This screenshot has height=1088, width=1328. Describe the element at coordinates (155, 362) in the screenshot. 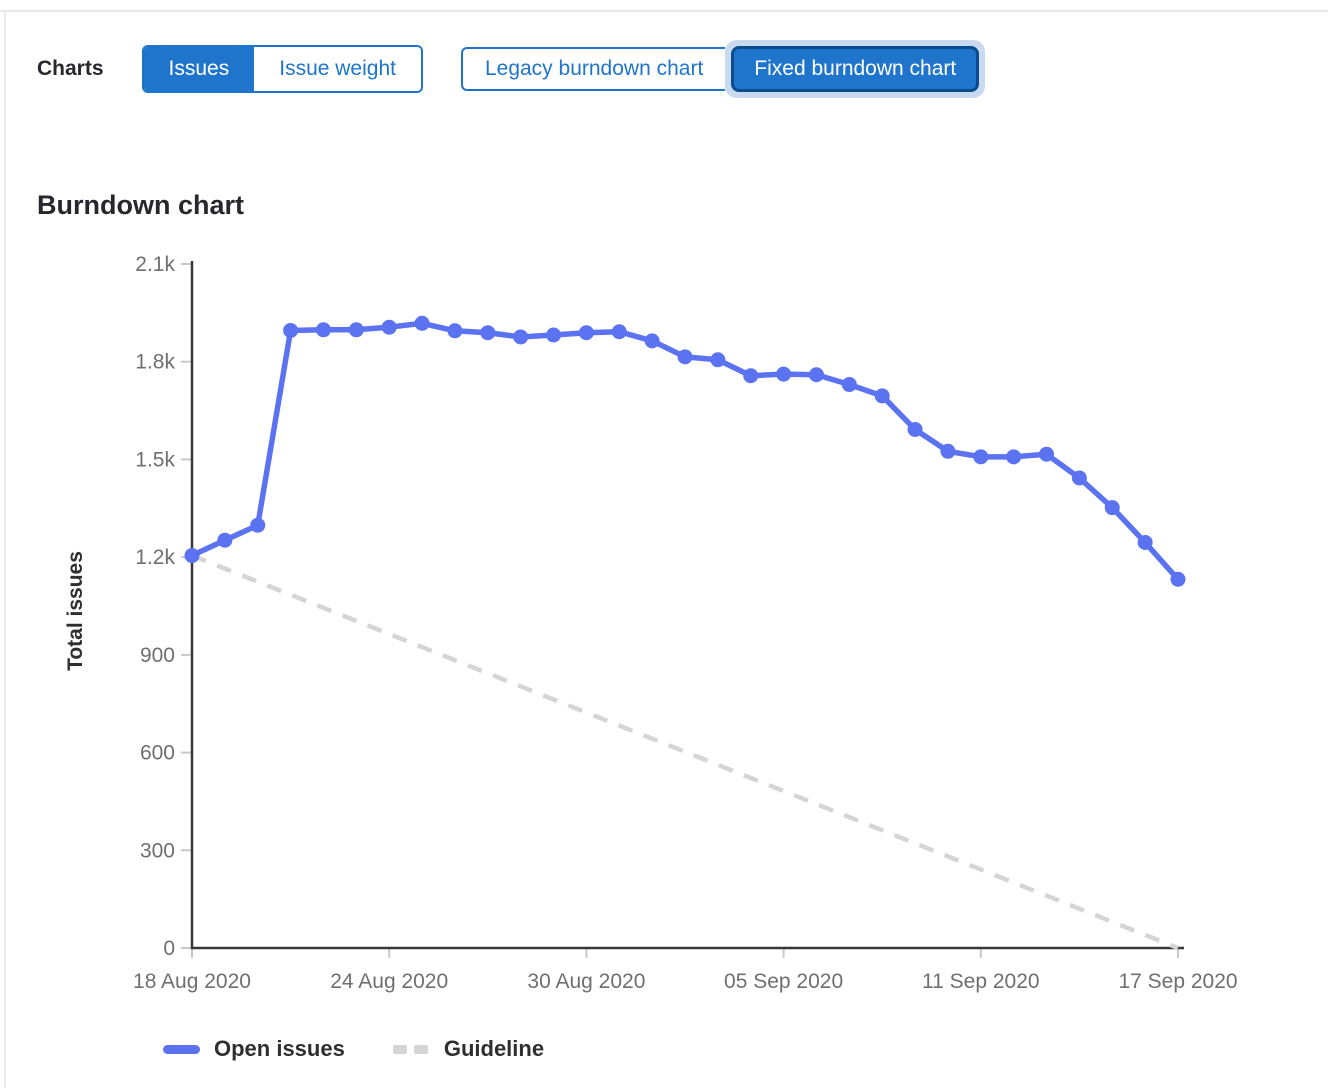

I see `svg-text: 1.8k` at that location.